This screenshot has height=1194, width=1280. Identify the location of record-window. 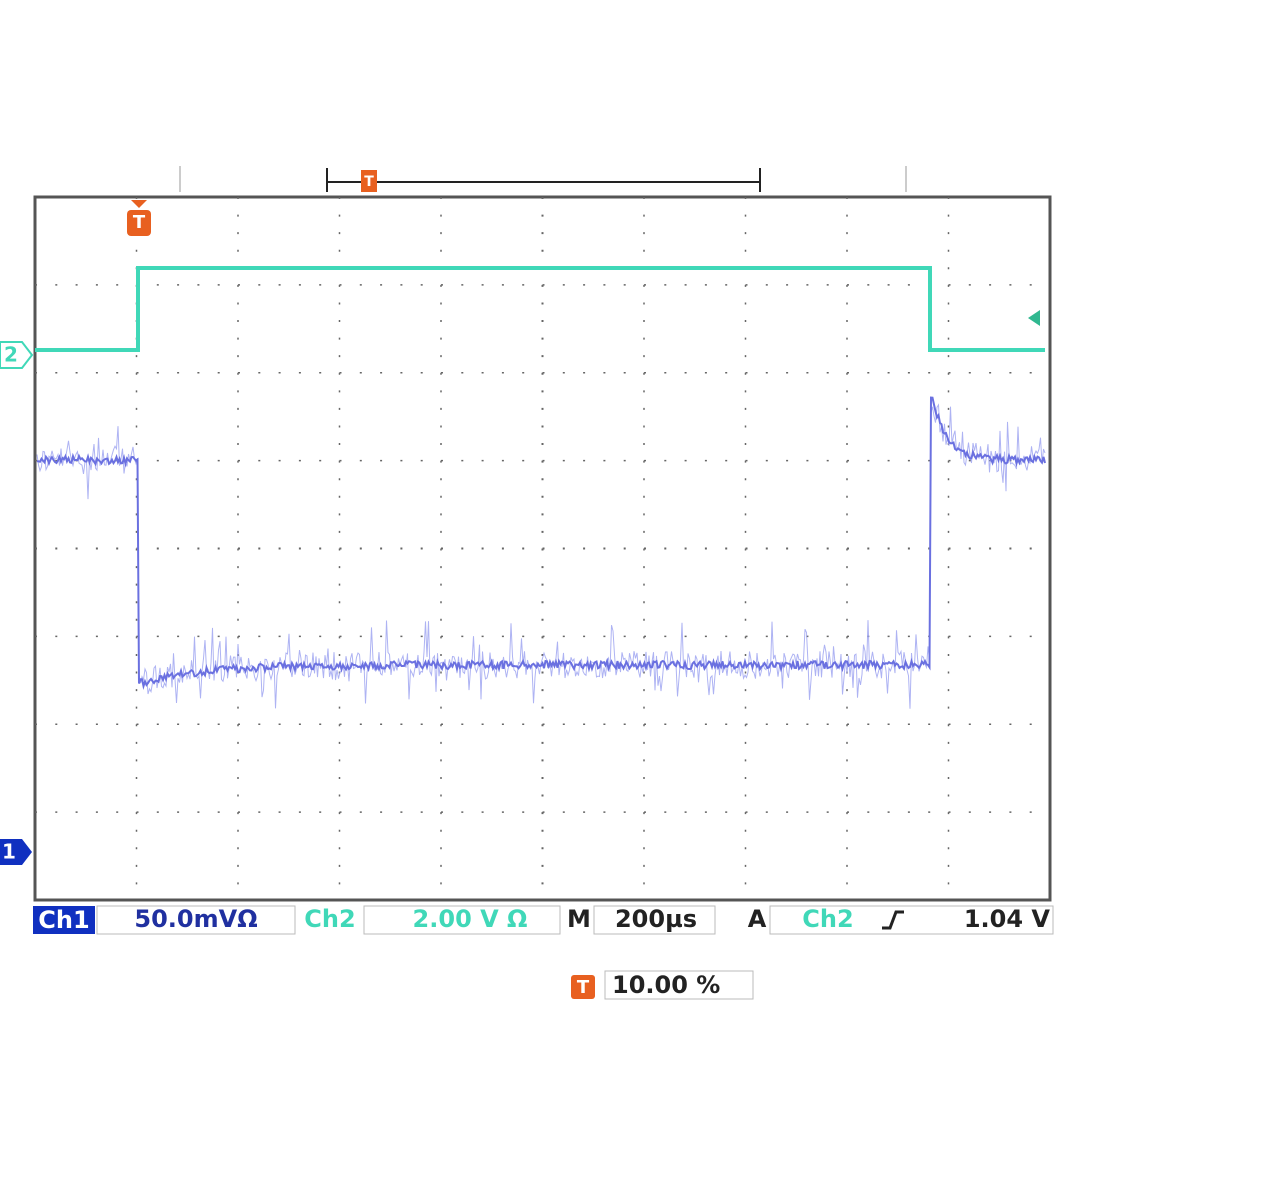
(543, 180).